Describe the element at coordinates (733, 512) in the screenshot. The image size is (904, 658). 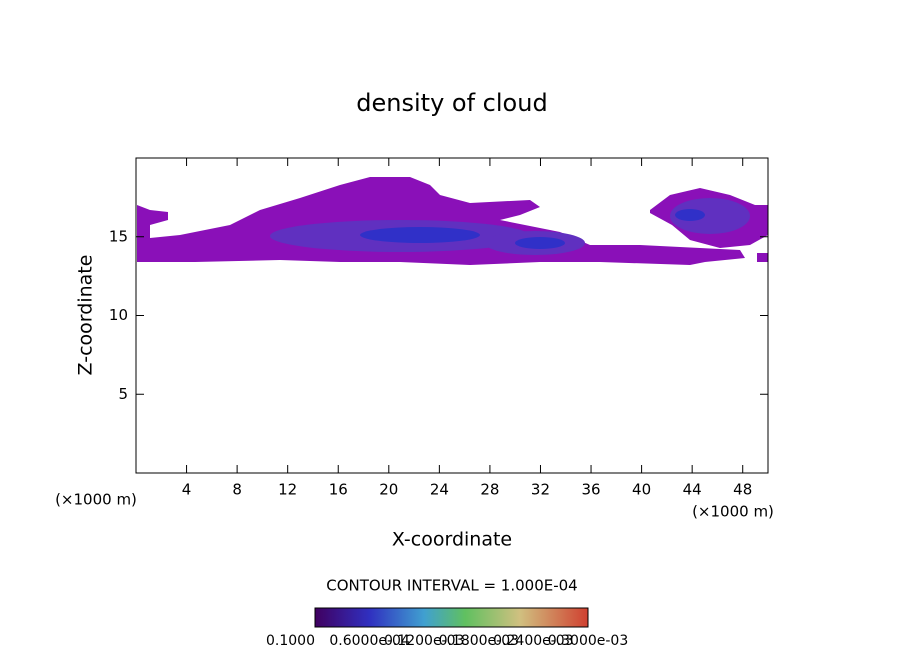
I see `x-unit-label: (×1000 m)` at that location.